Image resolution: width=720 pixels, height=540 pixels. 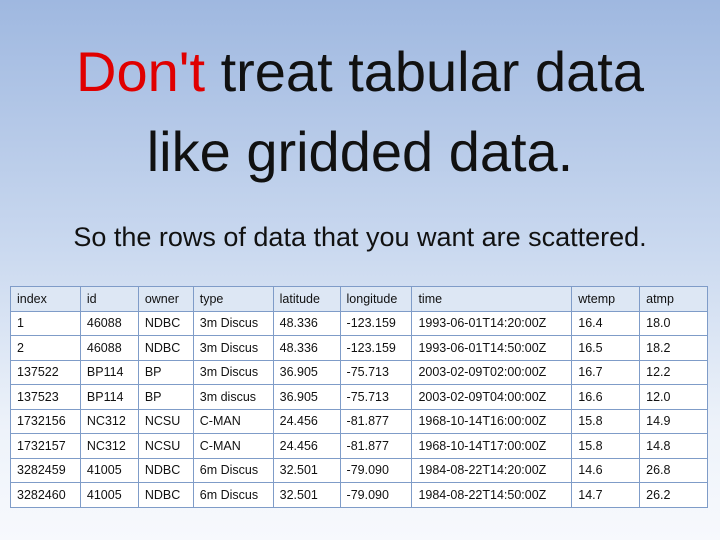 What do you see at coordinates (492, 372) in the screenshot?
I see `table-cell: 2003-02-09T02:00:00Z` at bounding box center [492, 372].